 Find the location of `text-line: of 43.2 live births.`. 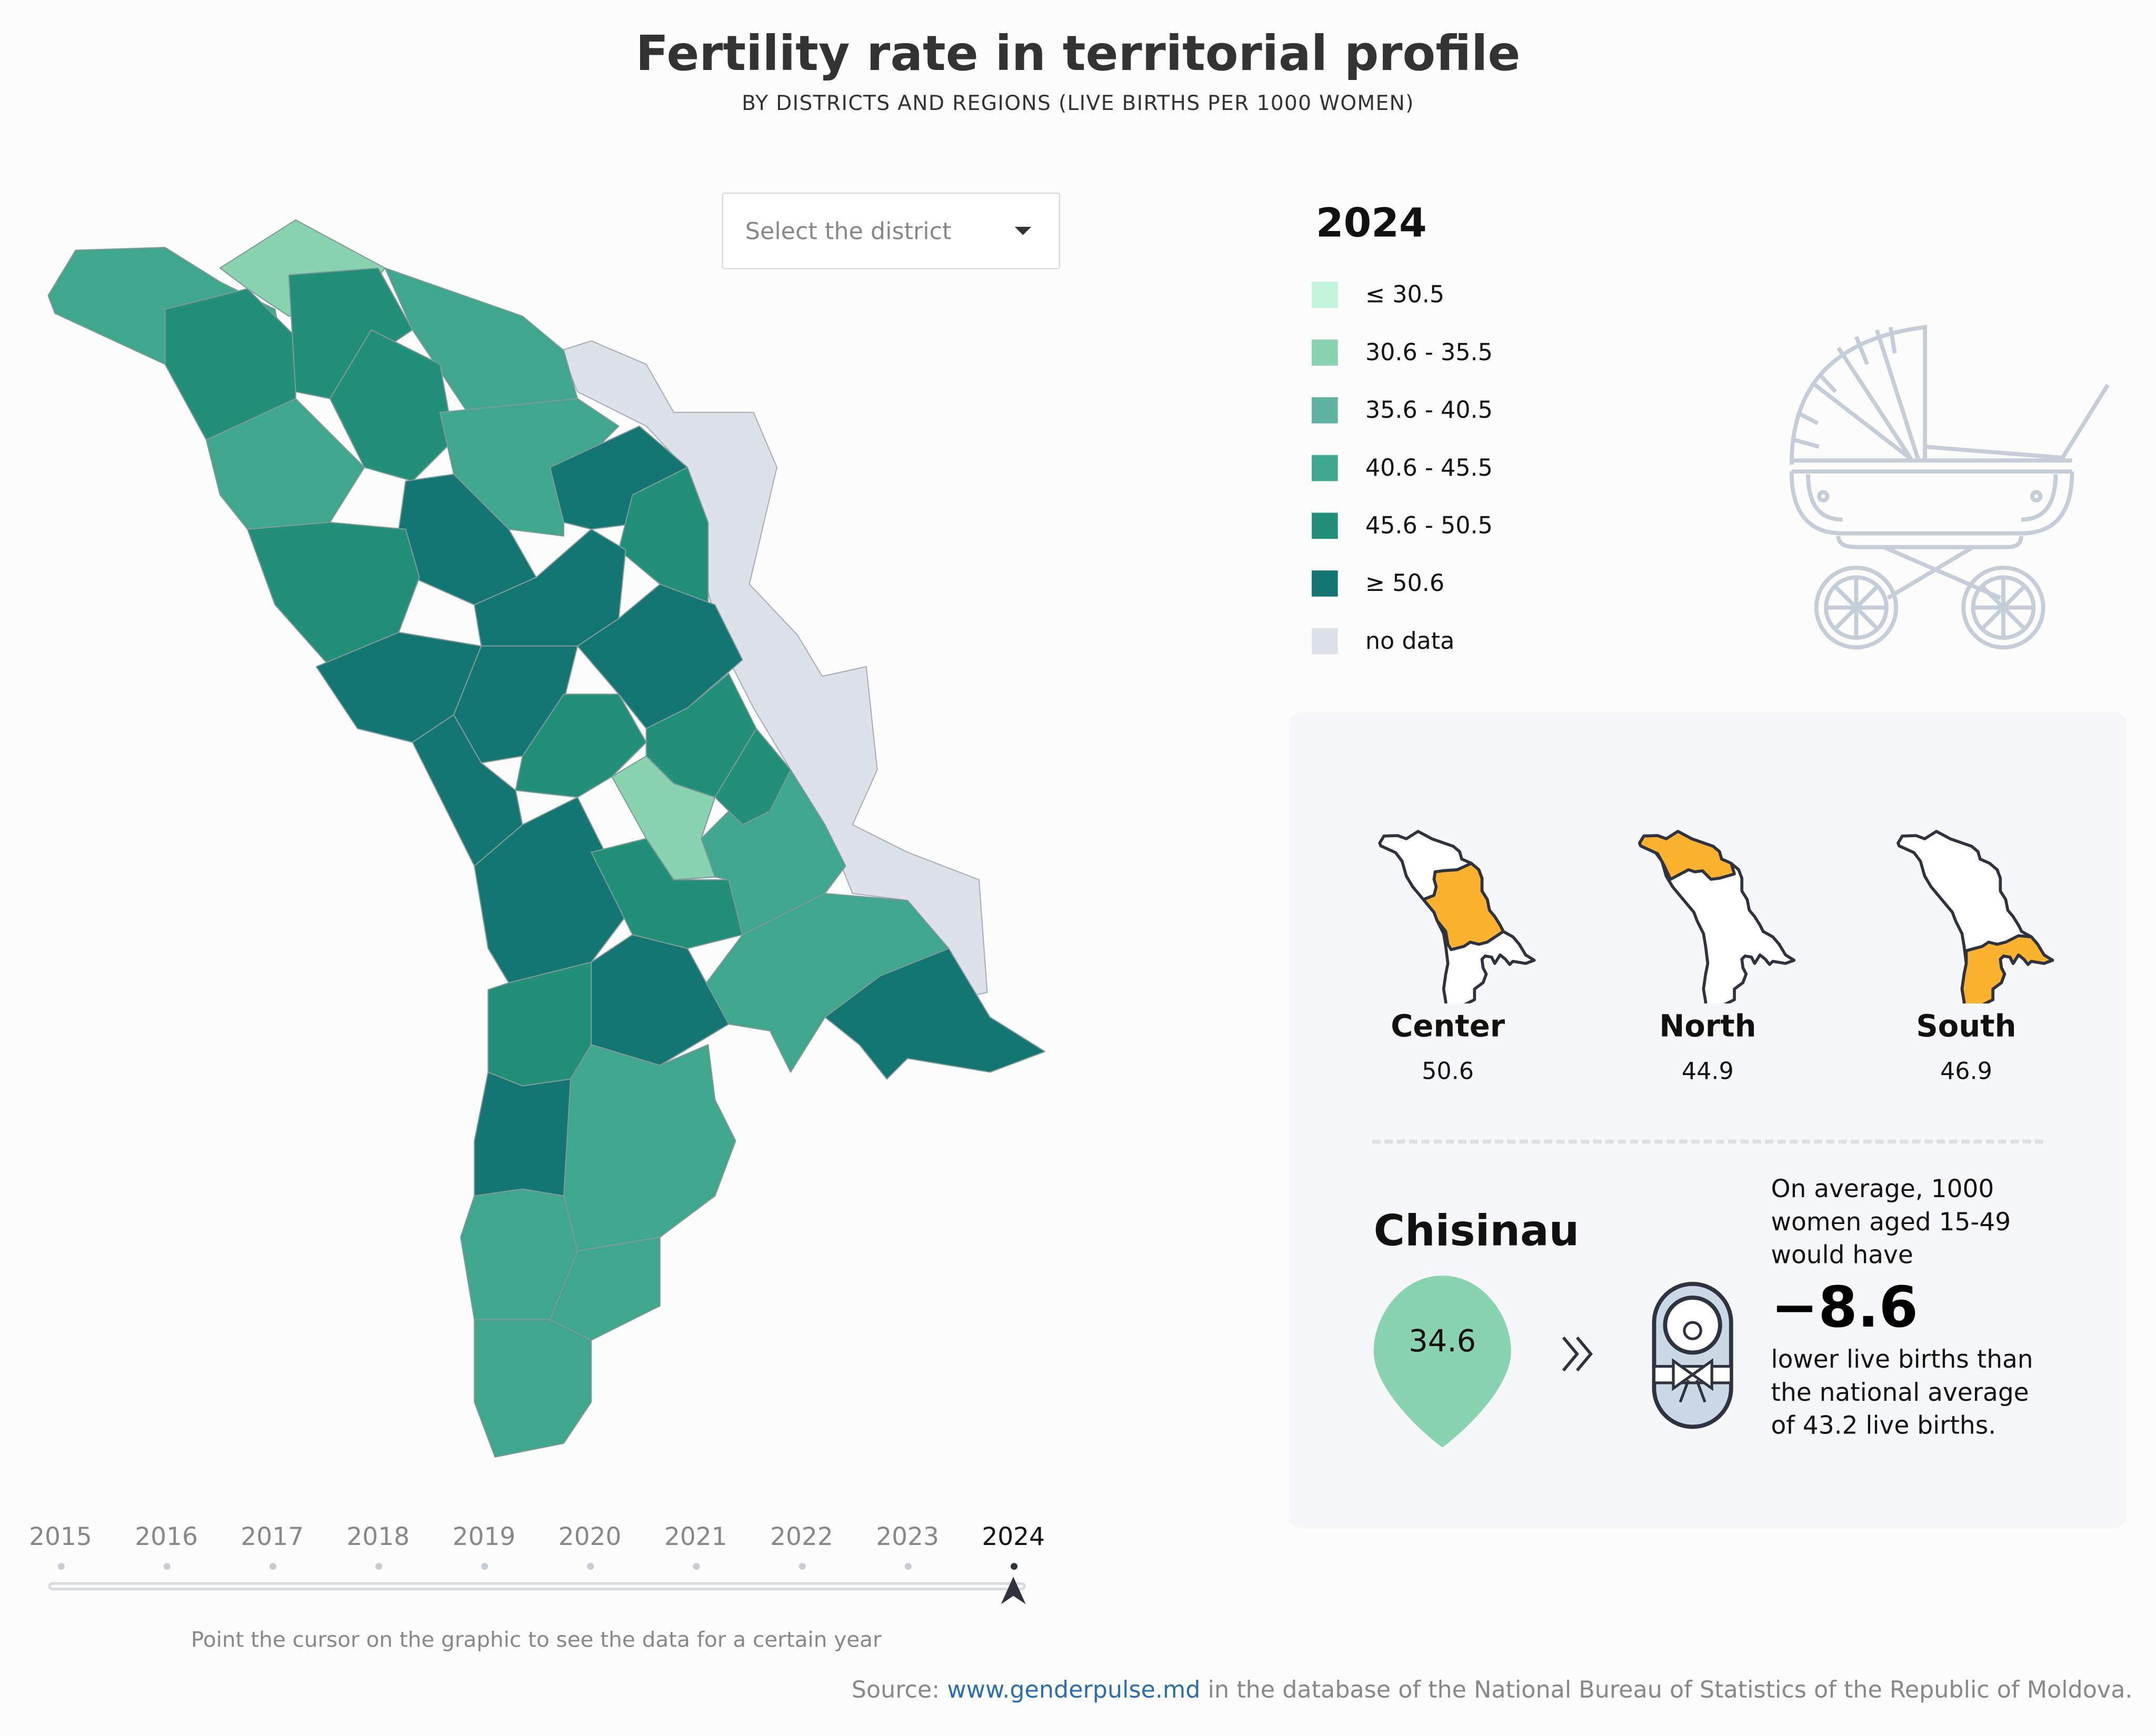

text-line: of 43.2 live births. is located at coordinates (1884, 1426).